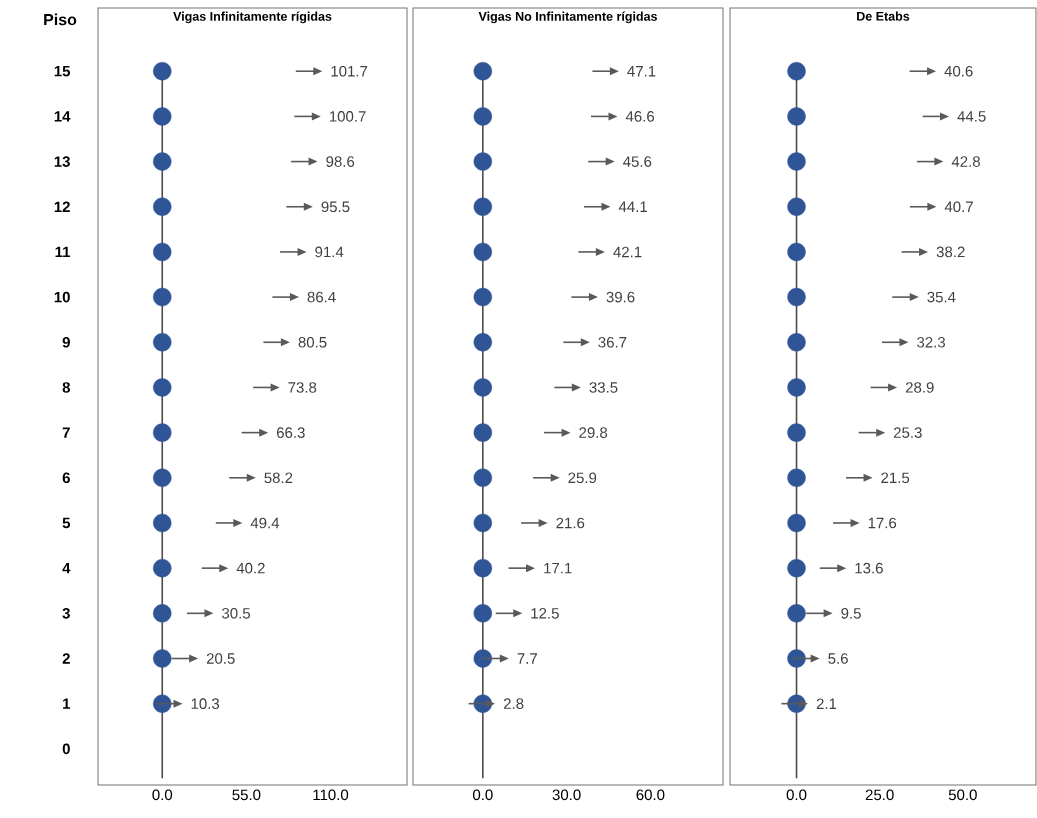 Image resolution: width=1037 pixels, height=818 pixels. I want to click on data-label: 13.6, so click(869, 568).